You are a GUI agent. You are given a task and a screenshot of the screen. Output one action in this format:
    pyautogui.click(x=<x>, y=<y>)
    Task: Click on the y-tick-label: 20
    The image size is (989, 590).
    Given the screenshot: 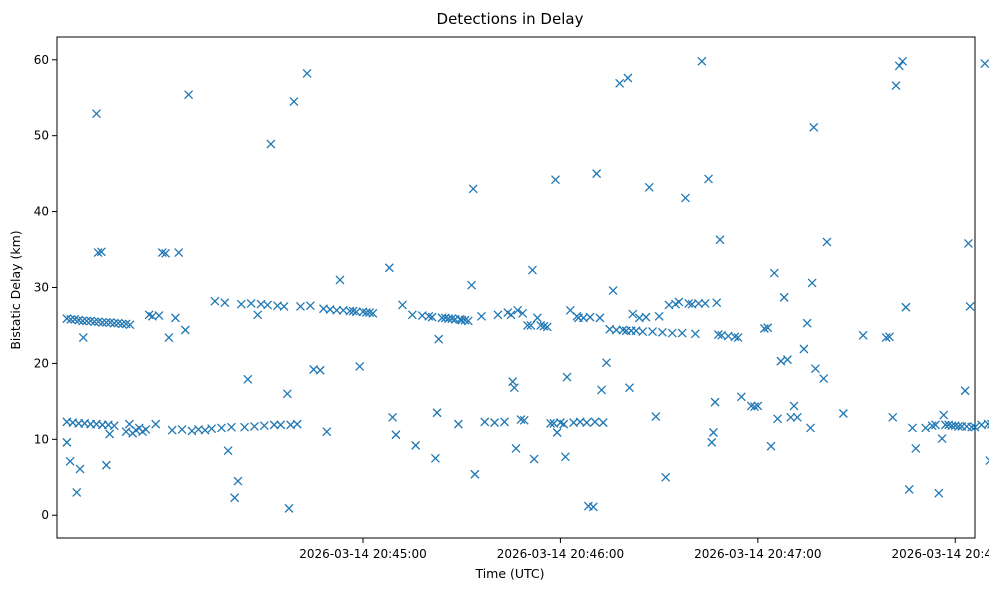 What is the action you would take?
    pyautogui.click(x=41, y=363)
    